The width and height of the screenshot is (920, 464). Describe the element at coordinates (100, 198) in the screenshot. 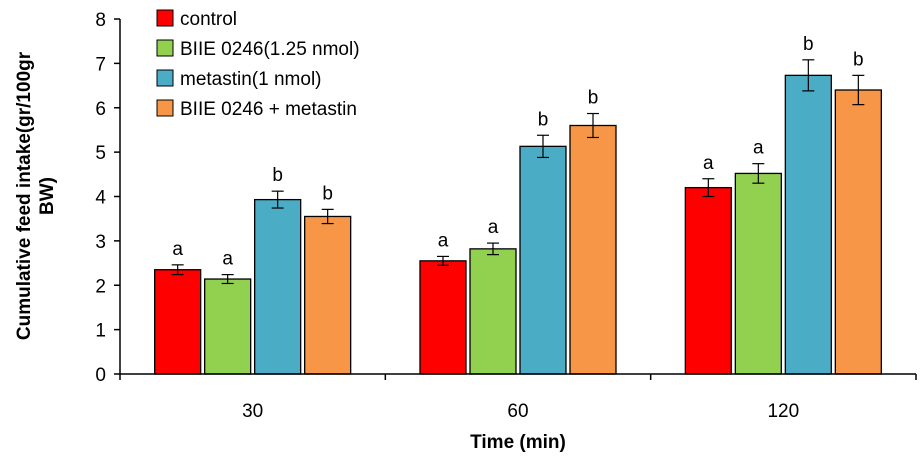

I see `y-tick-label: 4` at that location.